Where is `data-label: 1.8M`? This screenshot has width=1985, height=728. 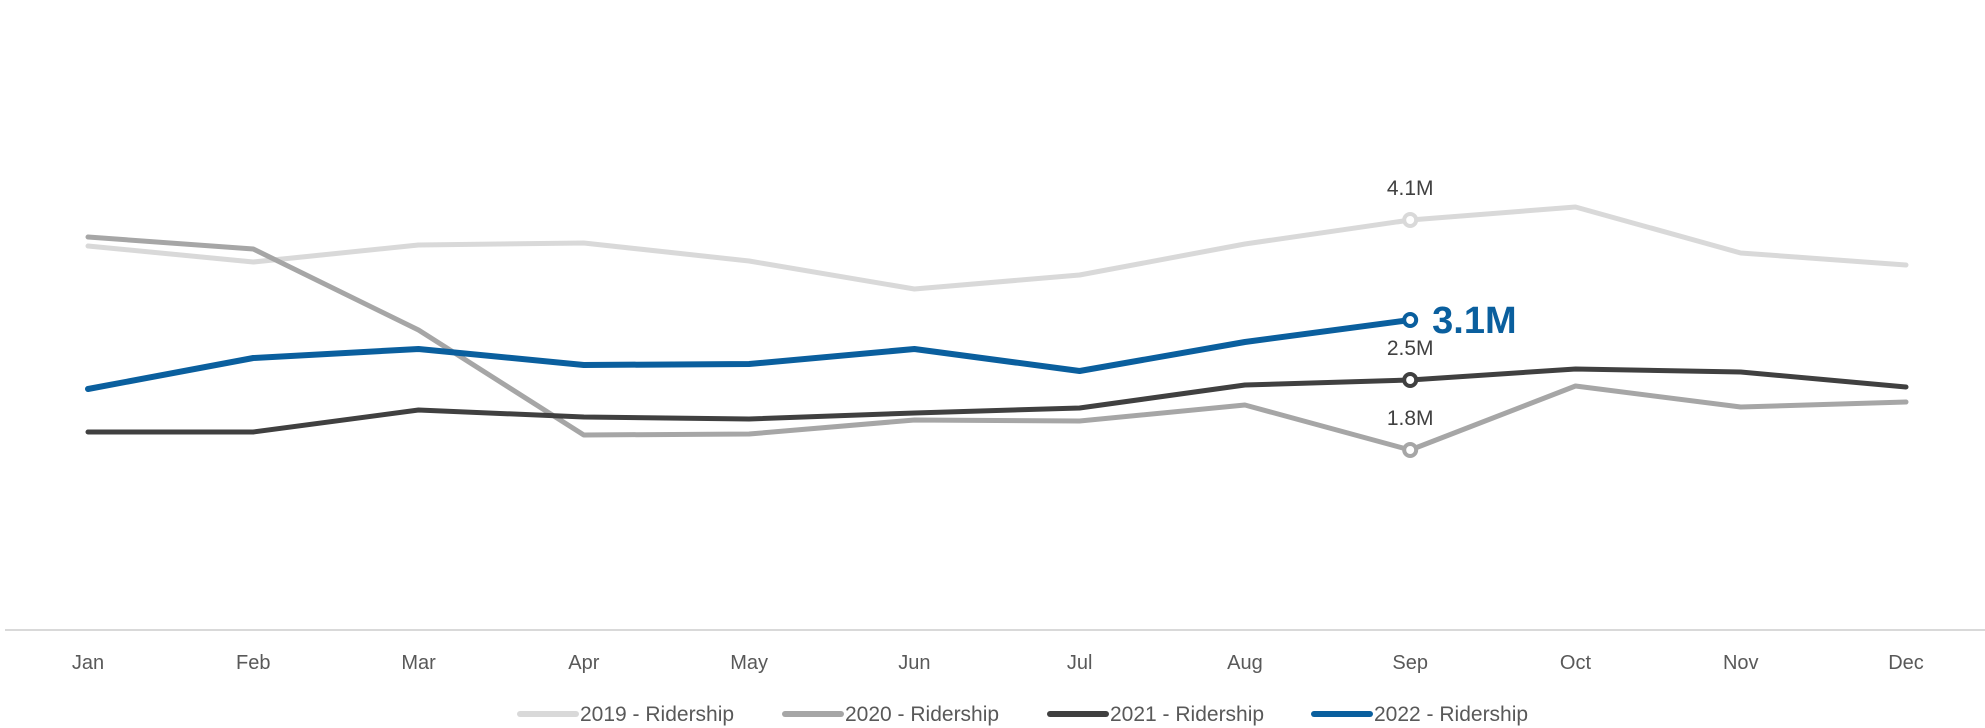 data-label: 1.8M is located at coordinates (1410, 418).